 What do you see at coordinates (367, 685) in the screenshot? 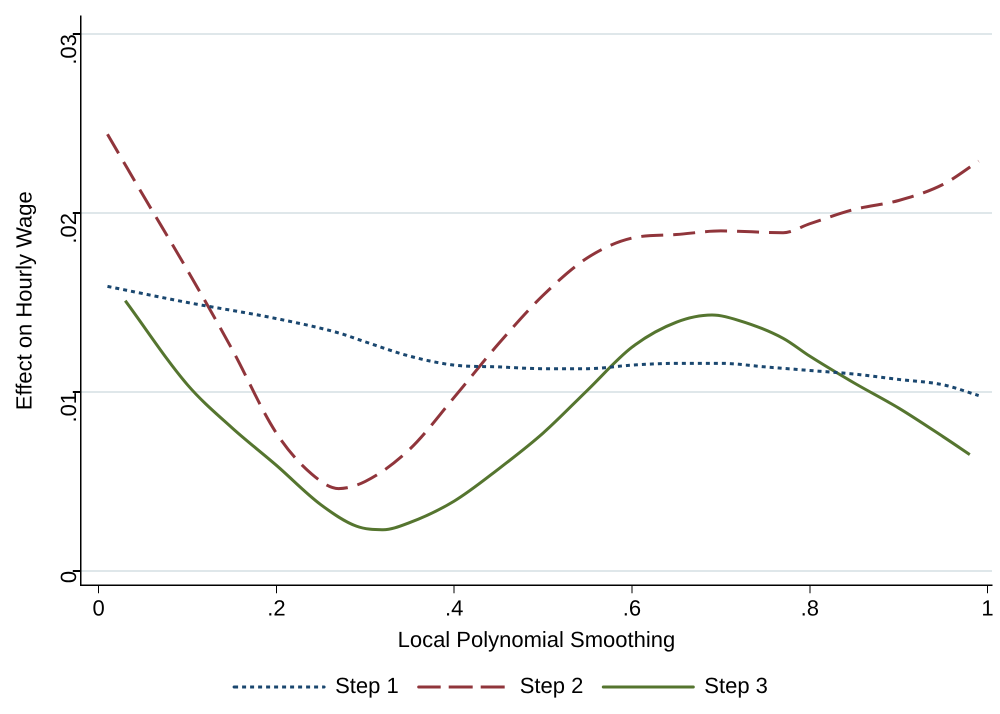
I see `legend-label: Step 1` at bounding box center [367, 685].